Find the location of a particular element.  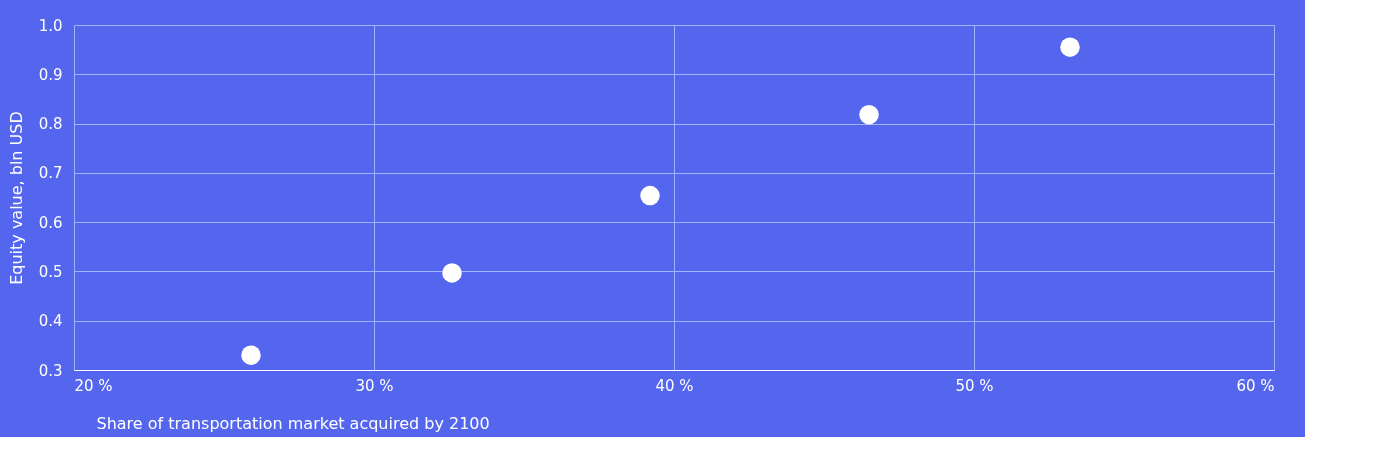

x-axis-title: Share of transportation market acquired by 2100 is located at coordinates (293, 423).